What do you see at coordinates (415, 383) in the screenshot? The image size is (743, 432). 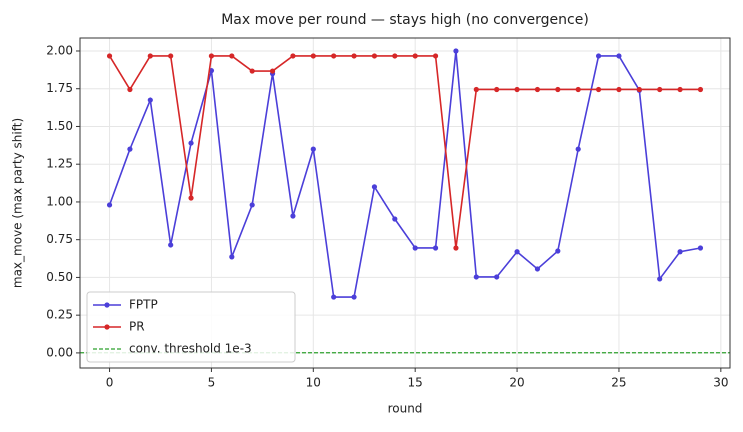 I see `x-tick-label: 15` at bounding box center [415, 383].